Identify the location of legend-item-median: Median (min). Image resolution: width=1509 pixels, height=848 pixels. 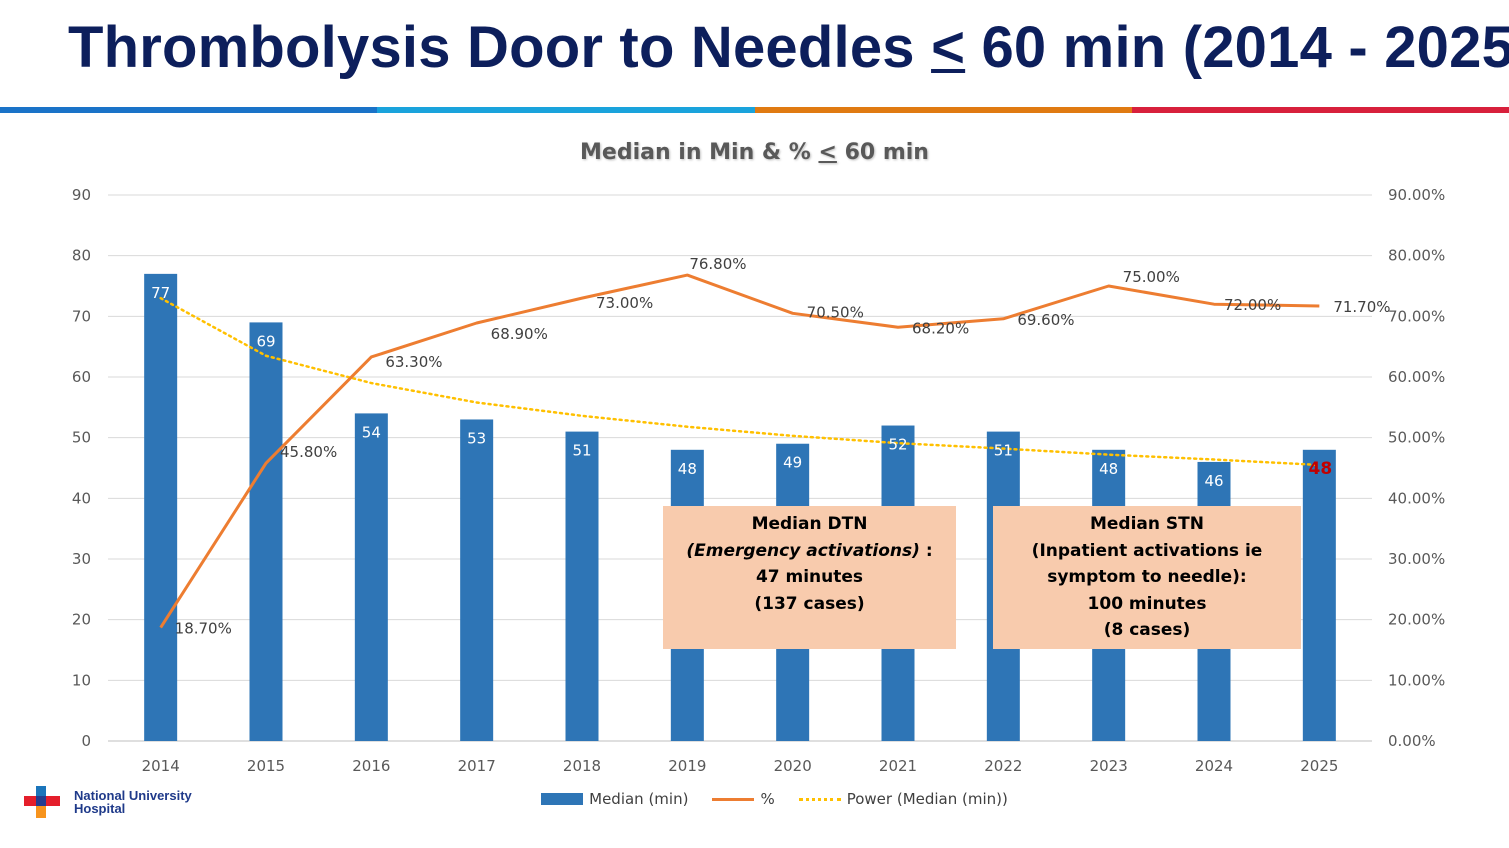
(614, 799).